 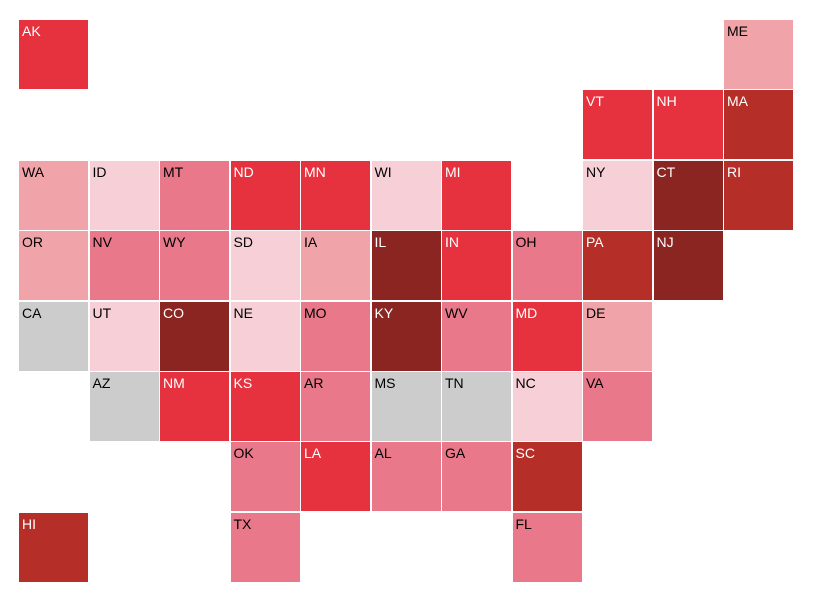 I want to click on state-label: OH, so click(x=526, y=242).